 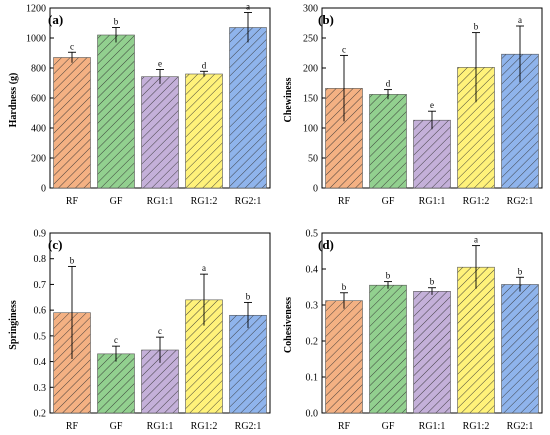 What do you see at coordinates (312, 414) in the screenshot?
I see `y-tick-label-d: 0.0` at bounding box center [312, 414].